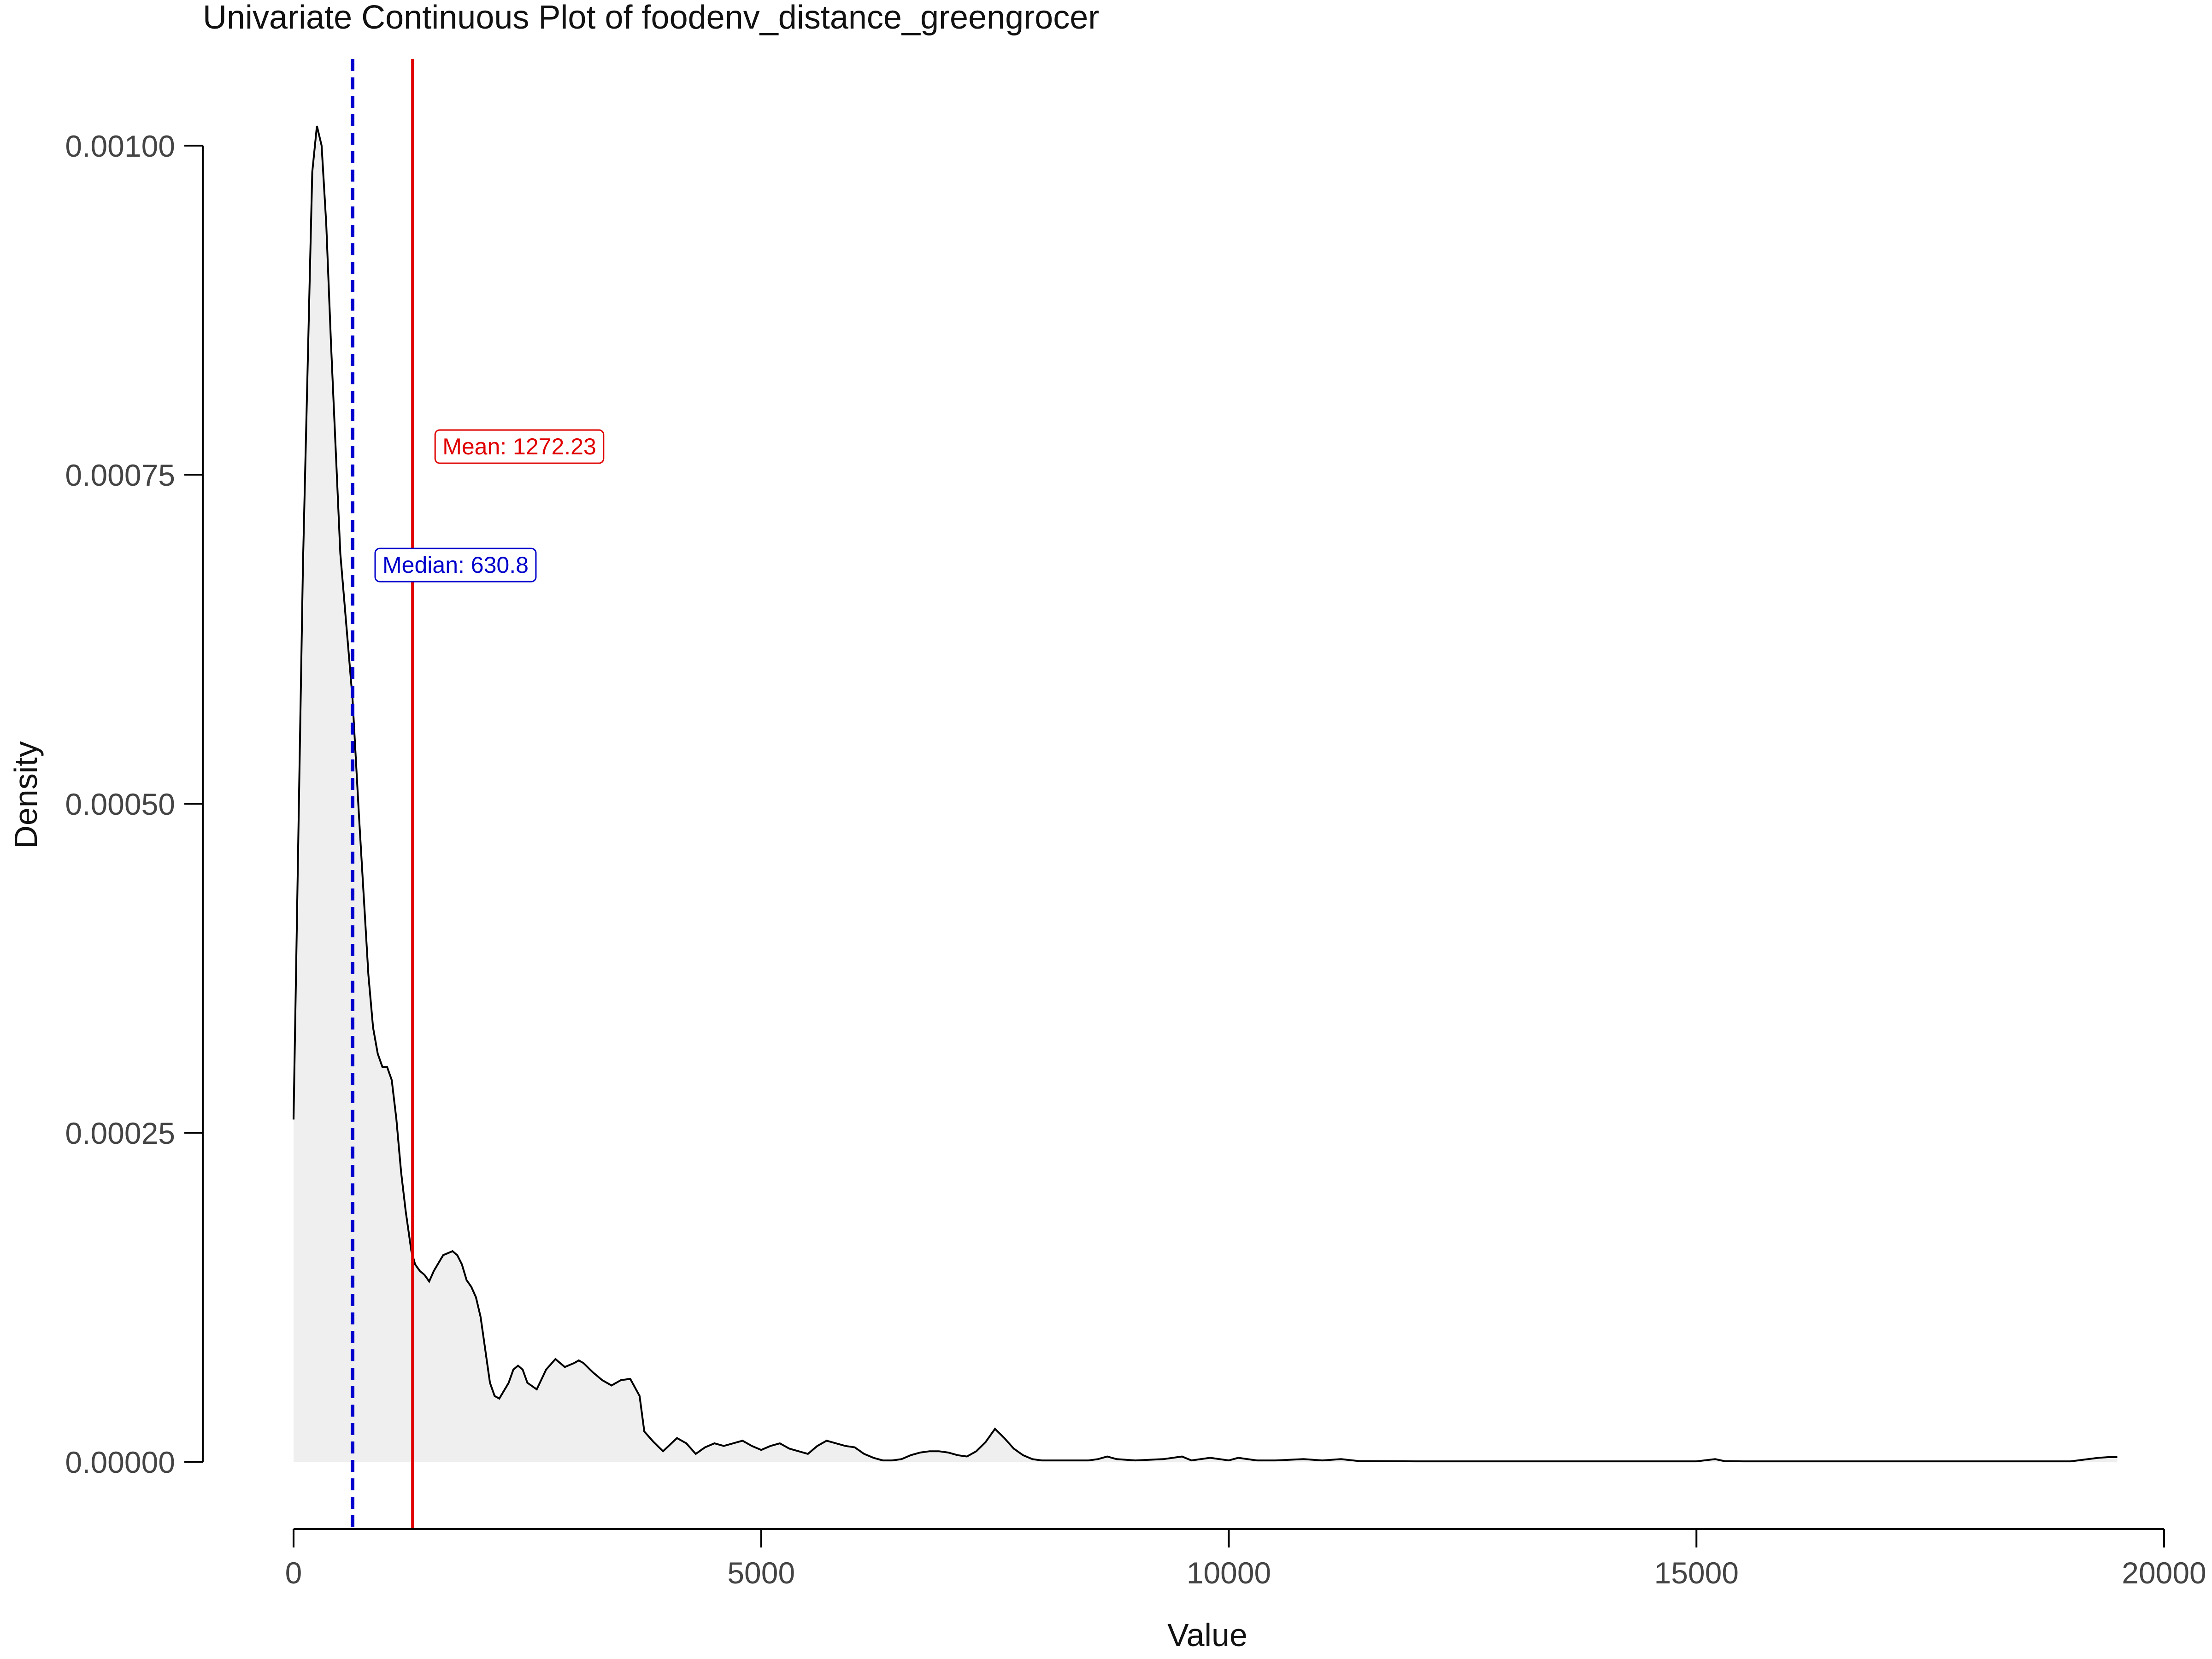 This screenshot has width=2212, height=1659. I want to click on y-tick-label: 0.00100, so click(120, 146).